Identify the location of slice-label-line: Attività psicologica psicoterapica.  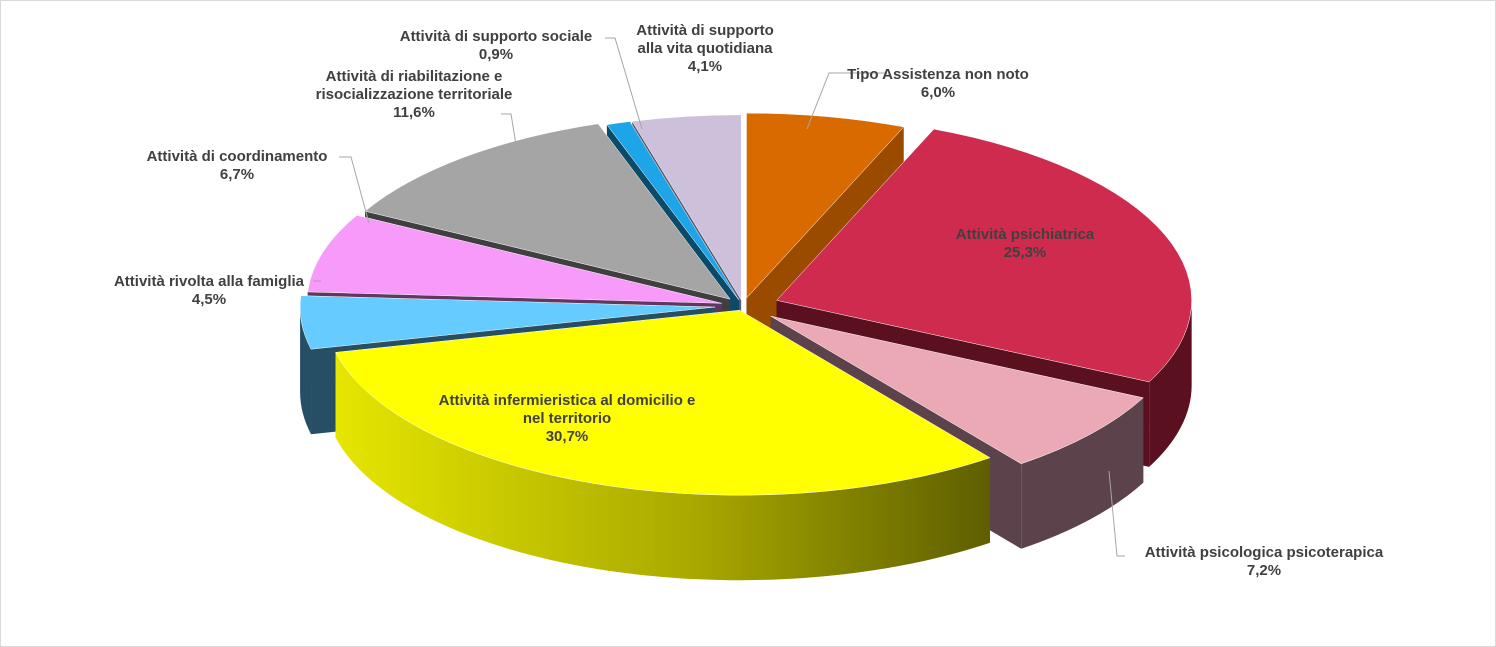
(1264, 552).